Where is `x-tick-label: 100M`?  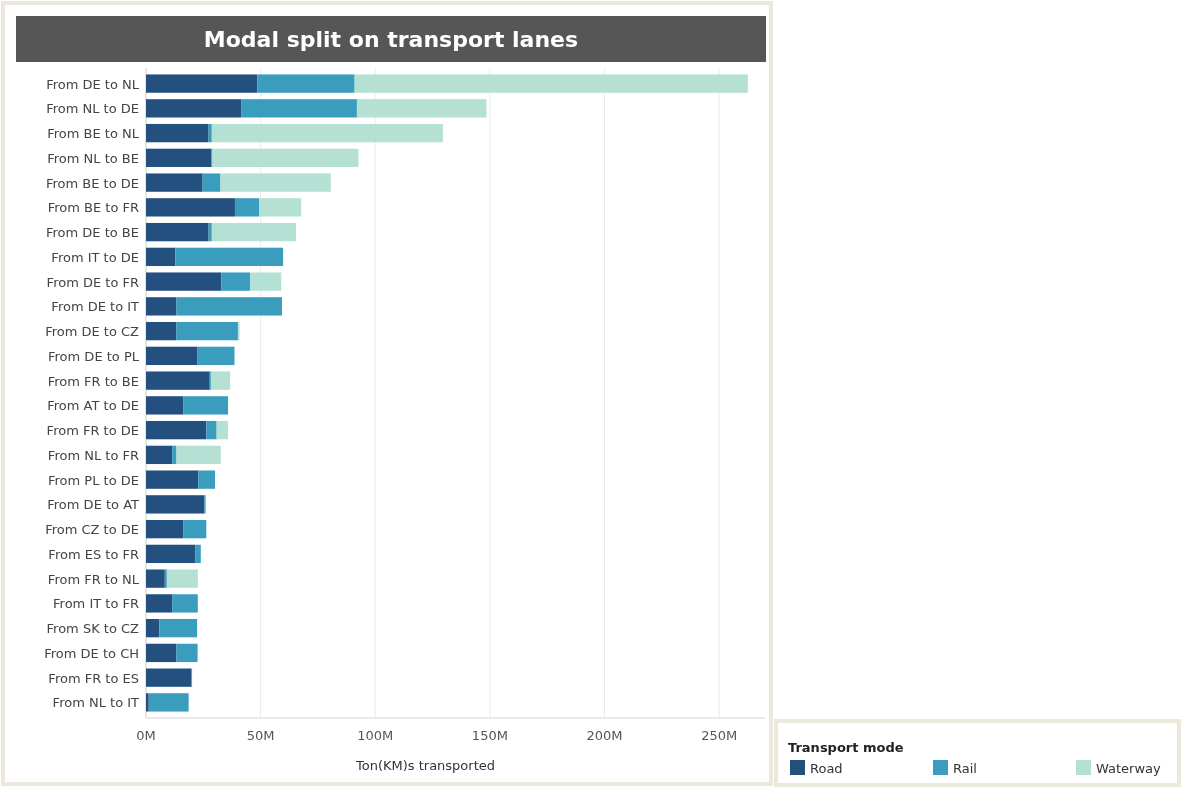 x-tick-label: 100M is located at coordinates (375, 735).